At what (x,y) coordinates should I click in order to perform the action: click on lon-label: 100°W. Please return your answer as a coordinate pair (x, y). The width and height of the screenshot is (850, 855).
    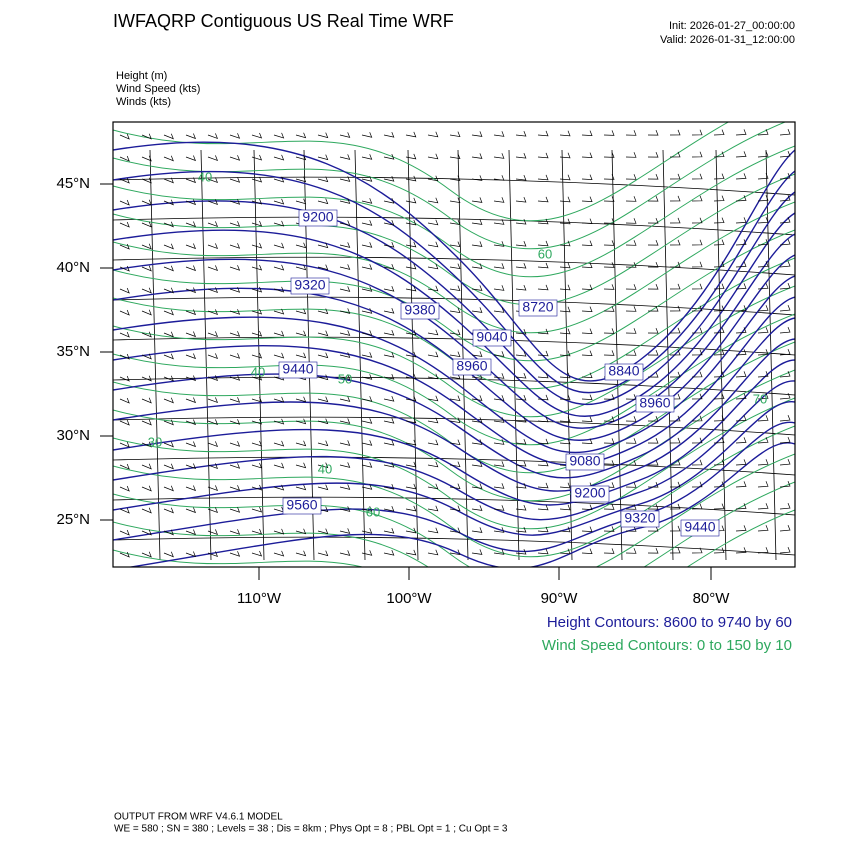
    Looking at the image, I should click on (409, 598).